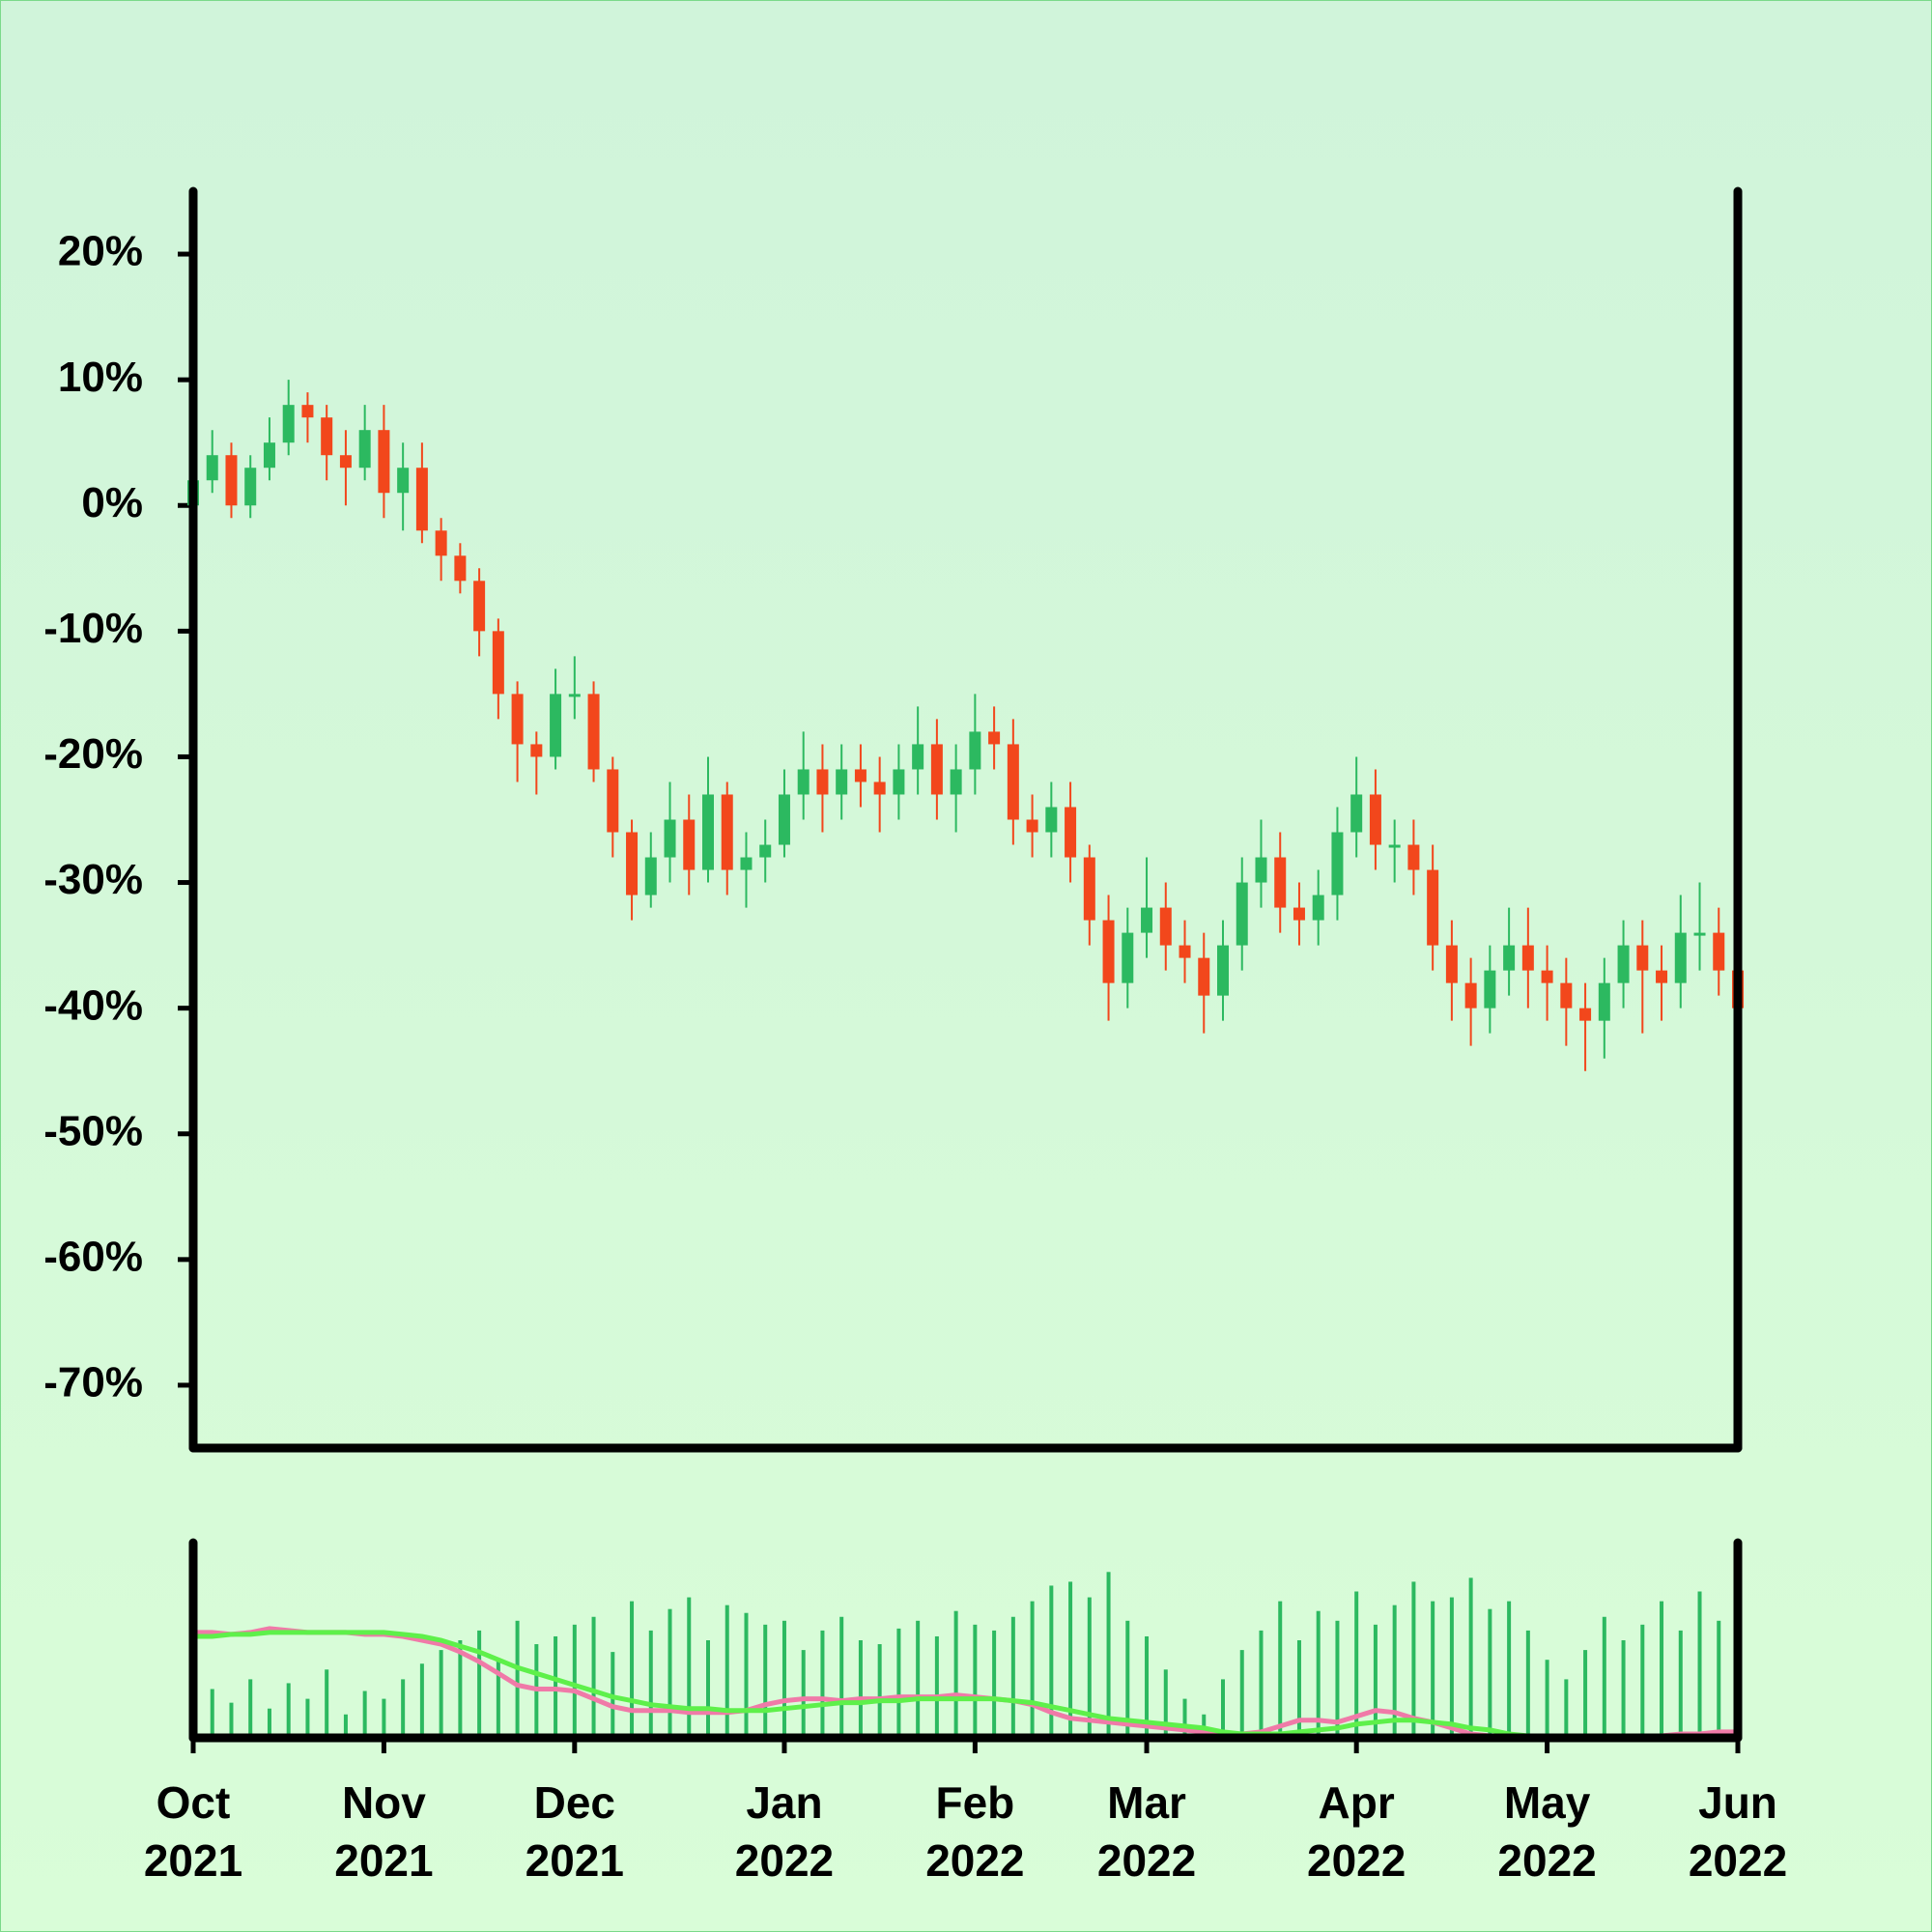 The image size is (1932, 1932). I want to click on y-tick-label: -60%, so click(93, 1256).